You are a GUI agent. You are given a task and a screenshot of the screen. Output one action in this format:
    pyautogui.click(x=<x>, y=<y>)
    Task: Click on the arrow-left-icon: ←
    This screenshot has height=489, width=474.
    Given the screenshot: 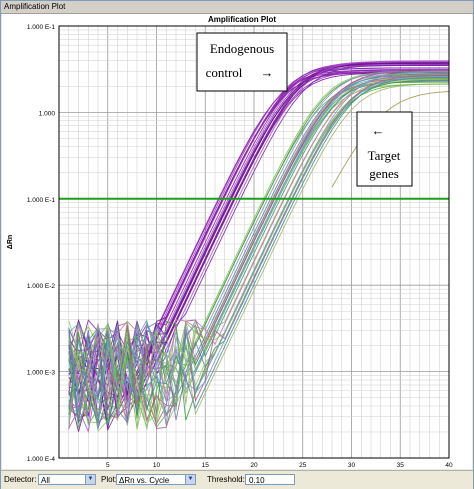 What is the action you would take?
    pyautogui.click(x=378, y=130)
    